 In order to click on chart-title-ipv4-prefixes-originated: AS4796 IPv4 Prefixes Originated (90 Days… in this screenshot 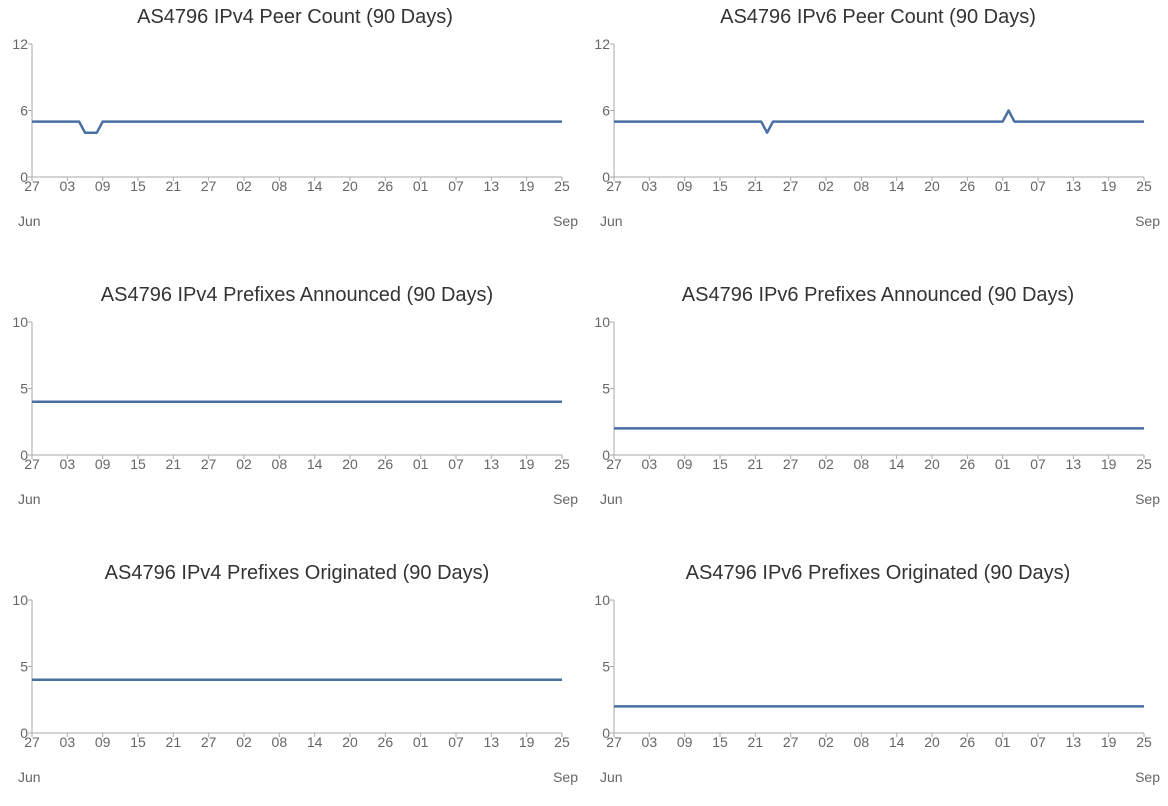, I will do `click(297, 573)`.